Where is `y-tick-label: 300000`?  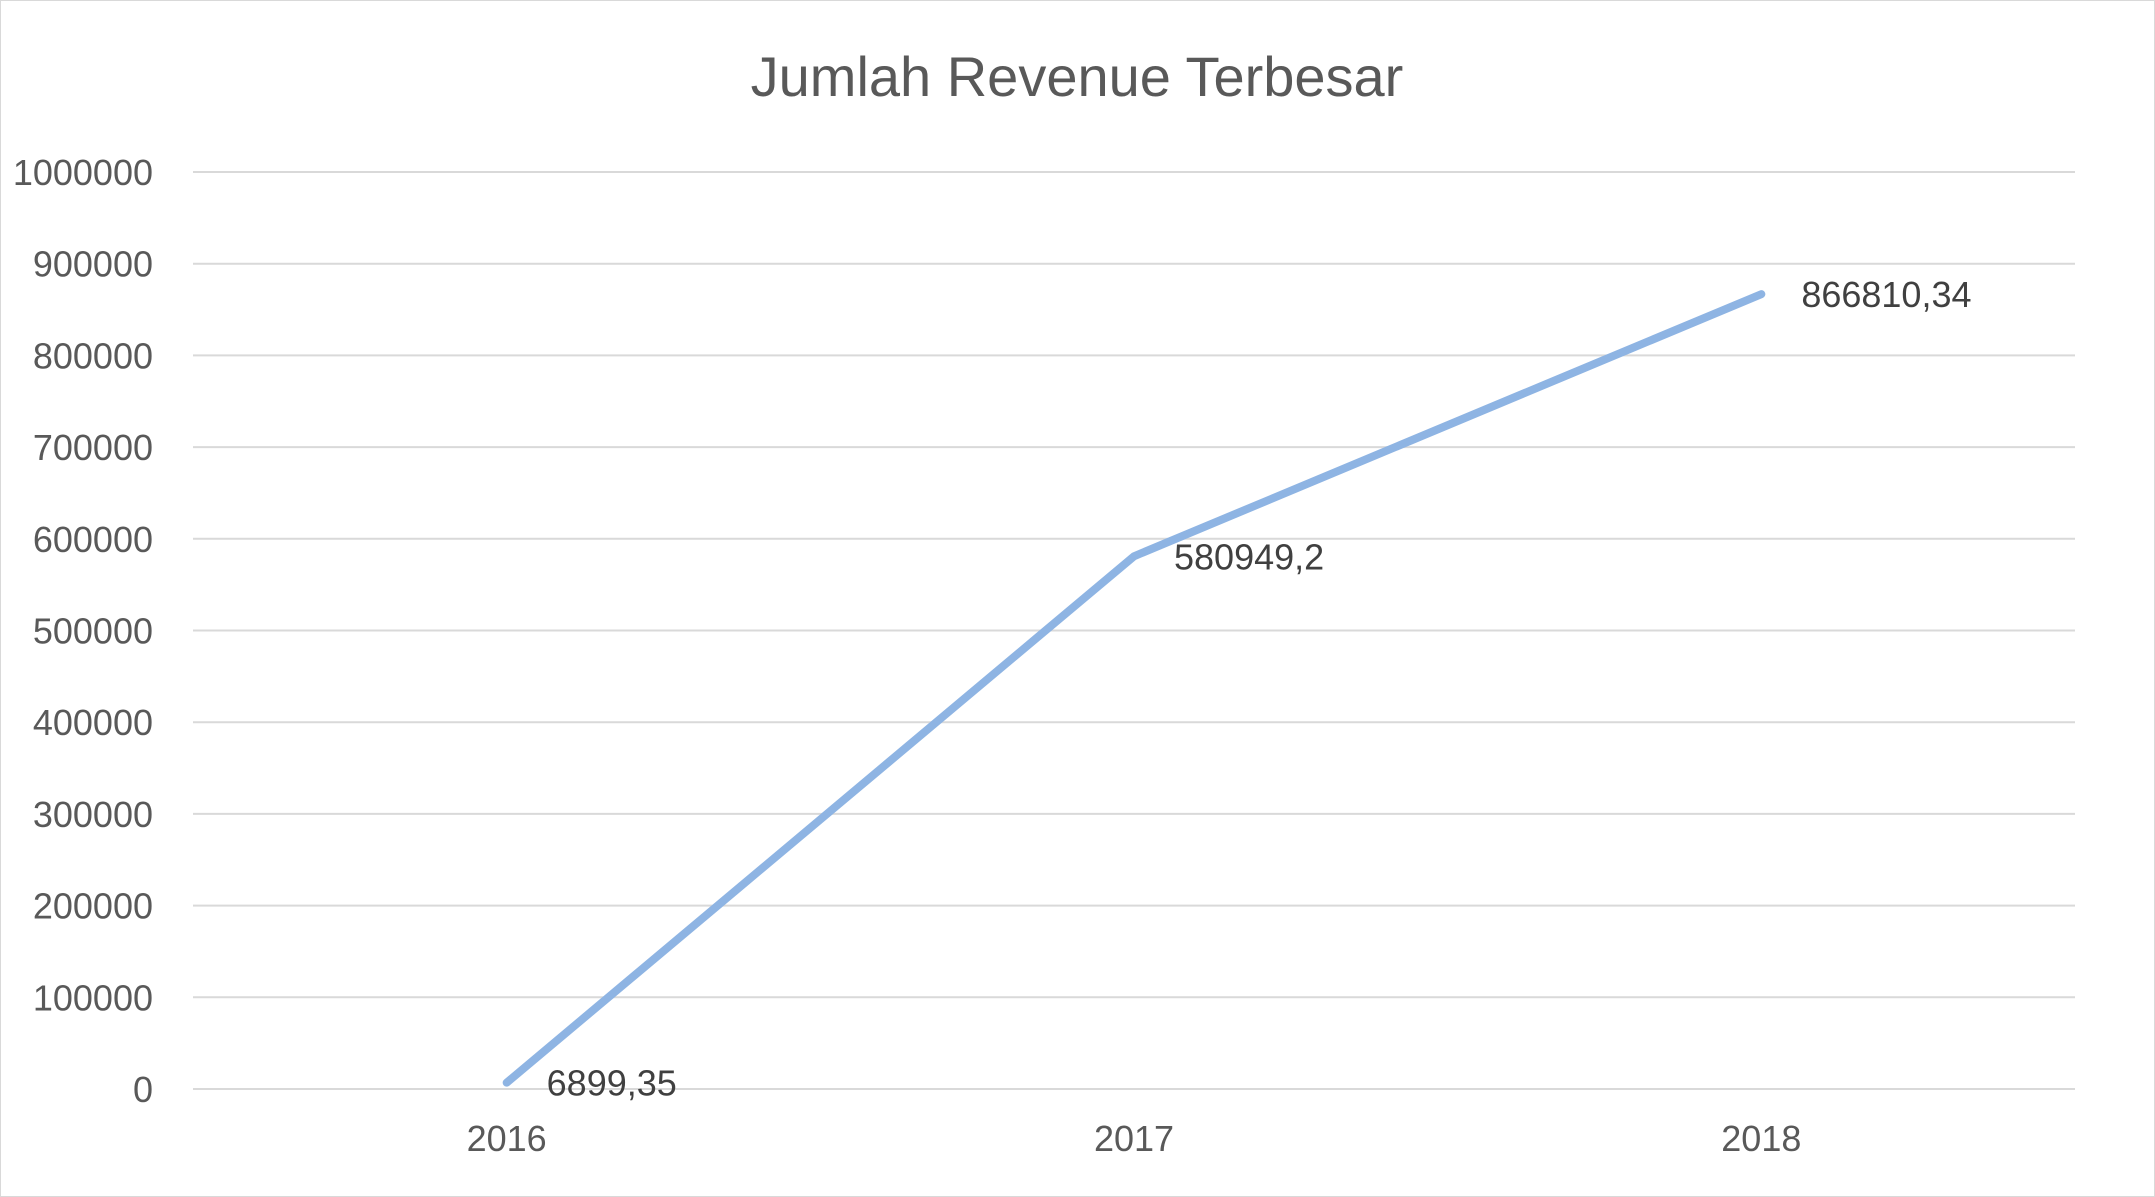
y-tick-label: 300000 is located at coordinates (93, 814).